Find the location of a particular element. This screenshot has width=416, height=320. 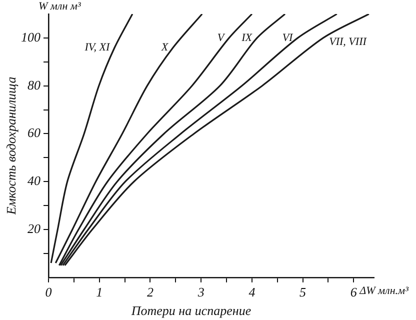

y-tick-label: 100 is located at coordinates (31, 36).